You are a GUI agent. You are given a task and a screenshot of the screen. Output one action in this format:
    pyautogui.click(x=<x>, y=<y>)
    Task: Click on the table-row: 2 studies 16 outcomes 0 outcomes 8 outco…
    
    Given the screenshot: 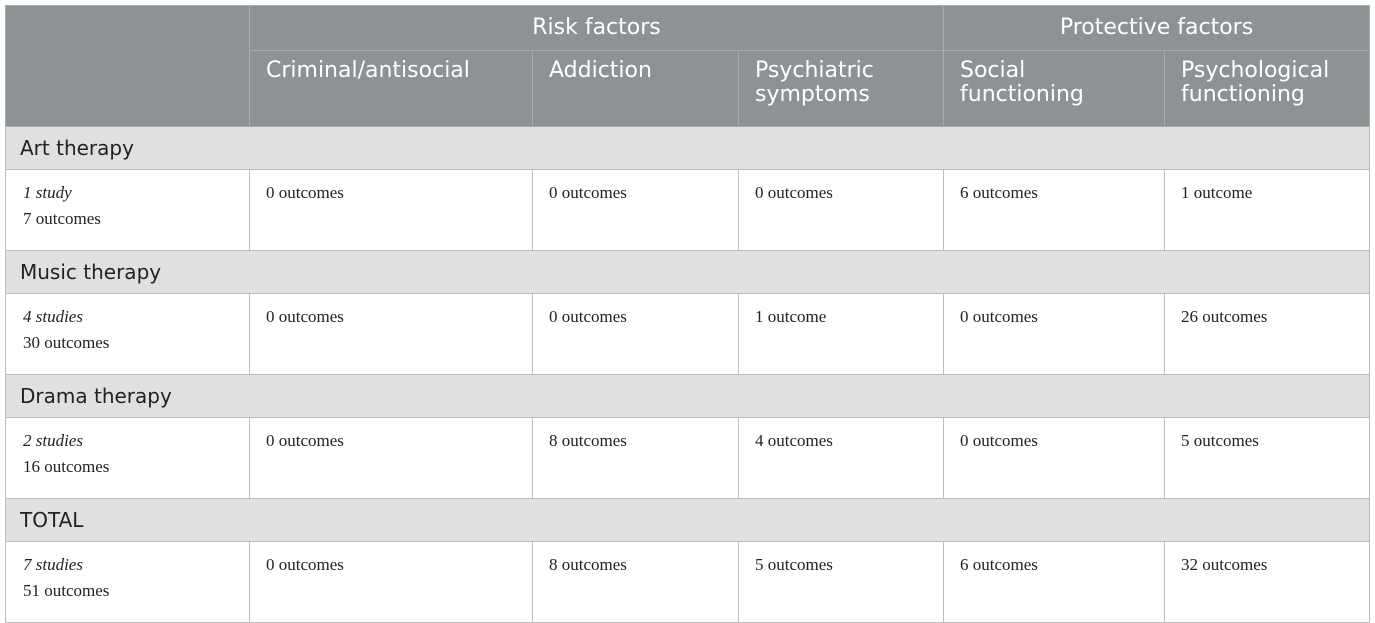 What is the action you would take?
    pyautogui.click(x=688, y=458)
    